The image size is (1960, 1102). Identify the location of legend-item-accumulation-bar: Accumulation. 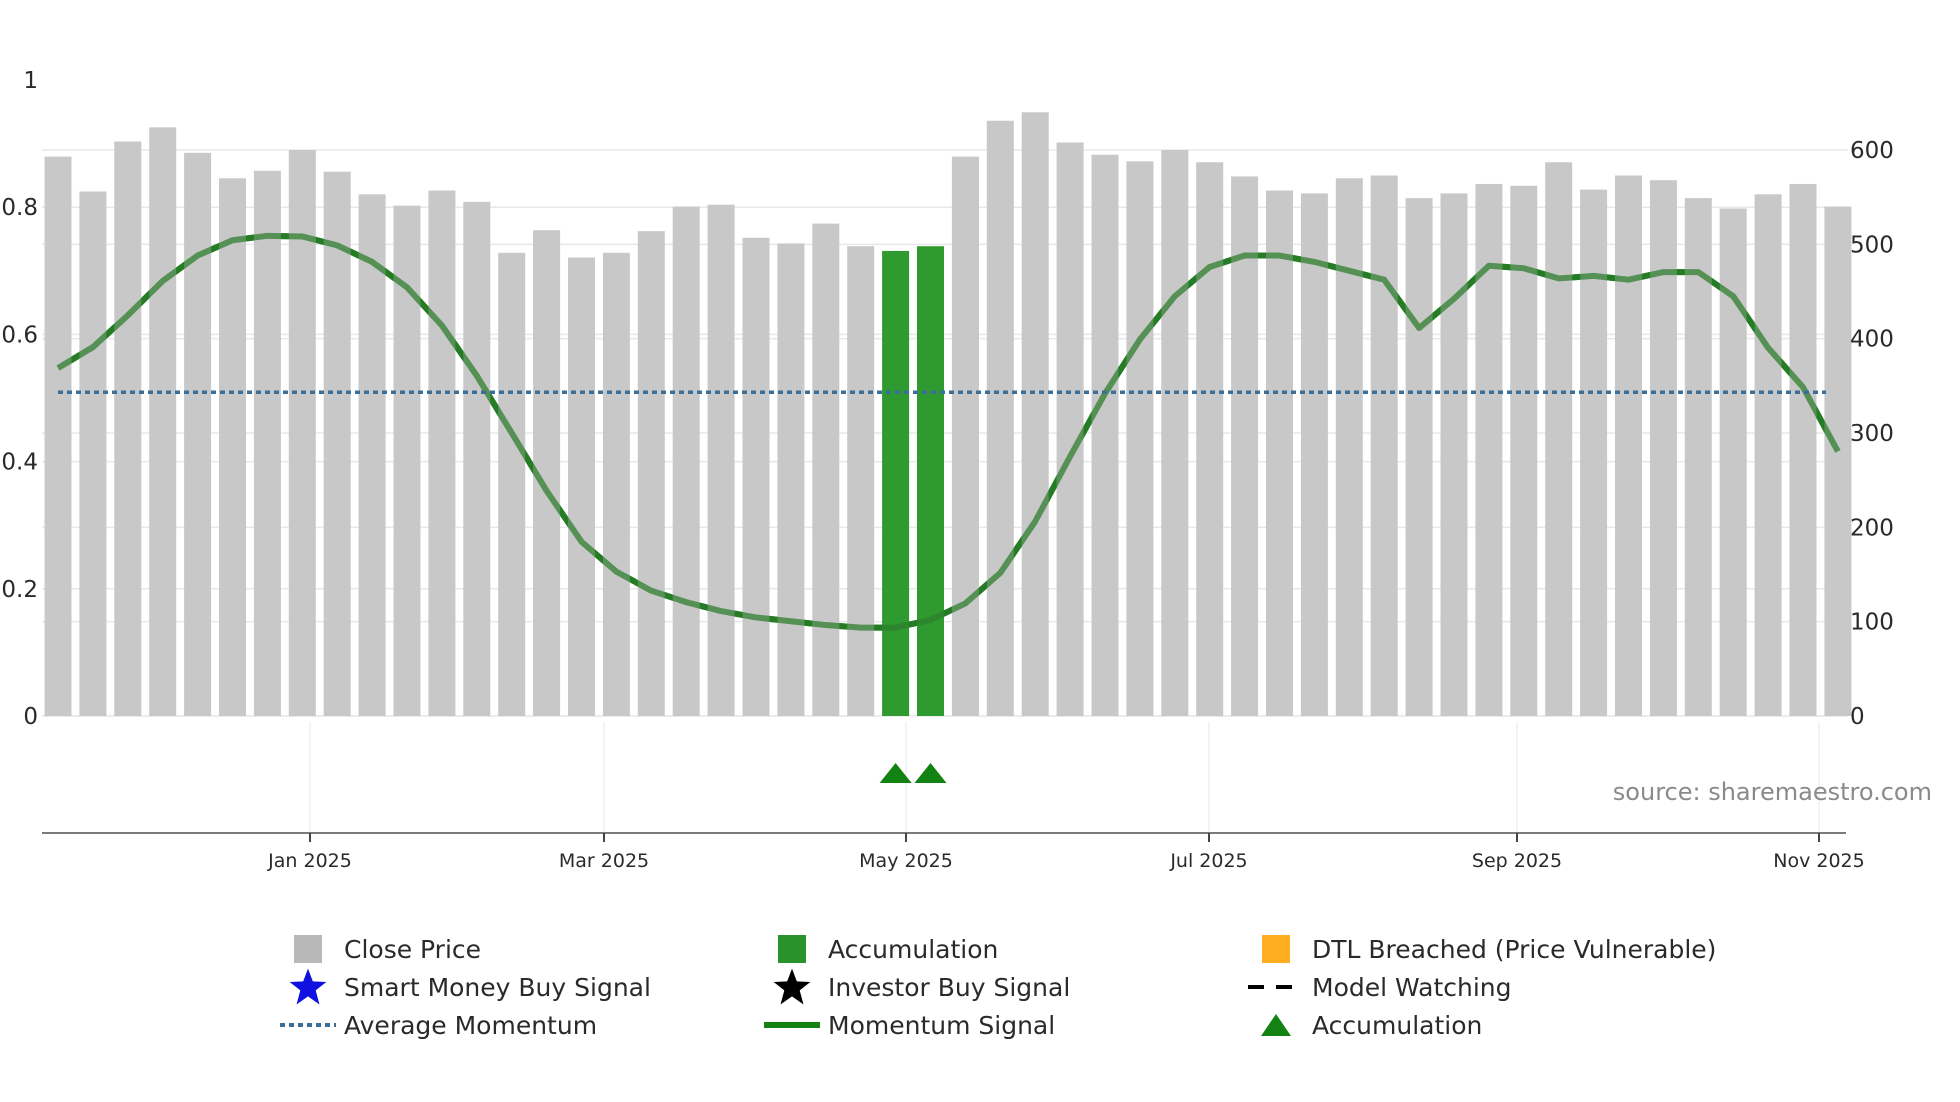
(881, 949).